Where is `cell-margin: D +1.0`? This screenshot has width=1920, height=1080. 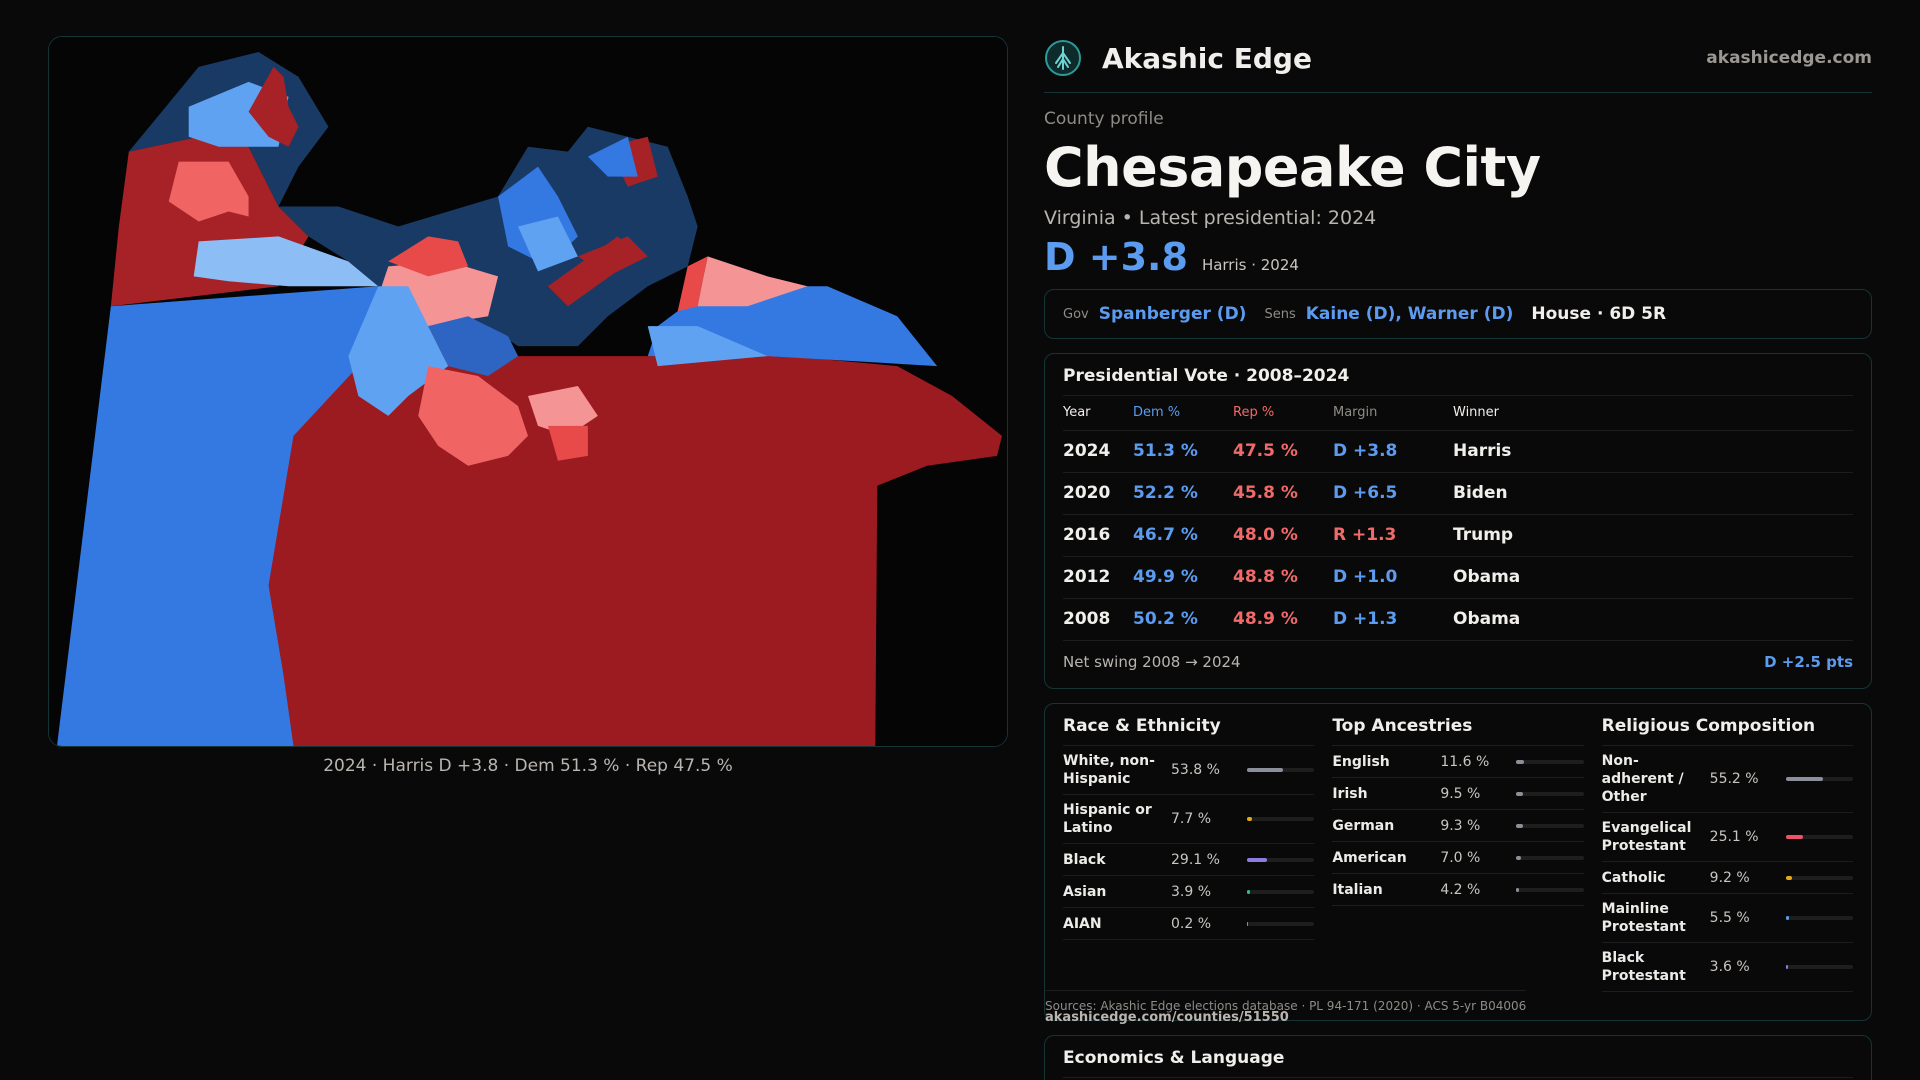 cell-margin: D +1.0 is located at coordinates (1393, 577).